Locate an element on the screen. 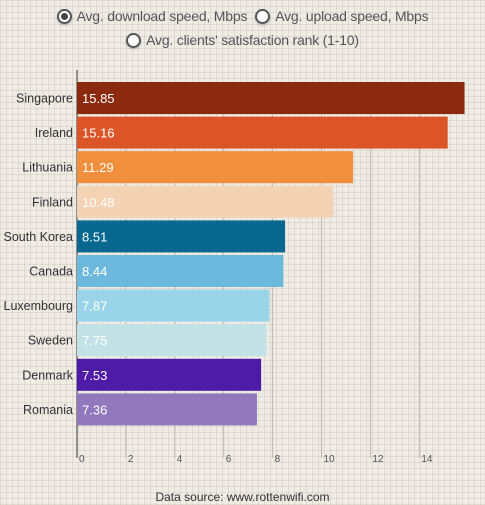 The image size is (485, 505). value-label: 8.51 is located at coordinates (94, 236).